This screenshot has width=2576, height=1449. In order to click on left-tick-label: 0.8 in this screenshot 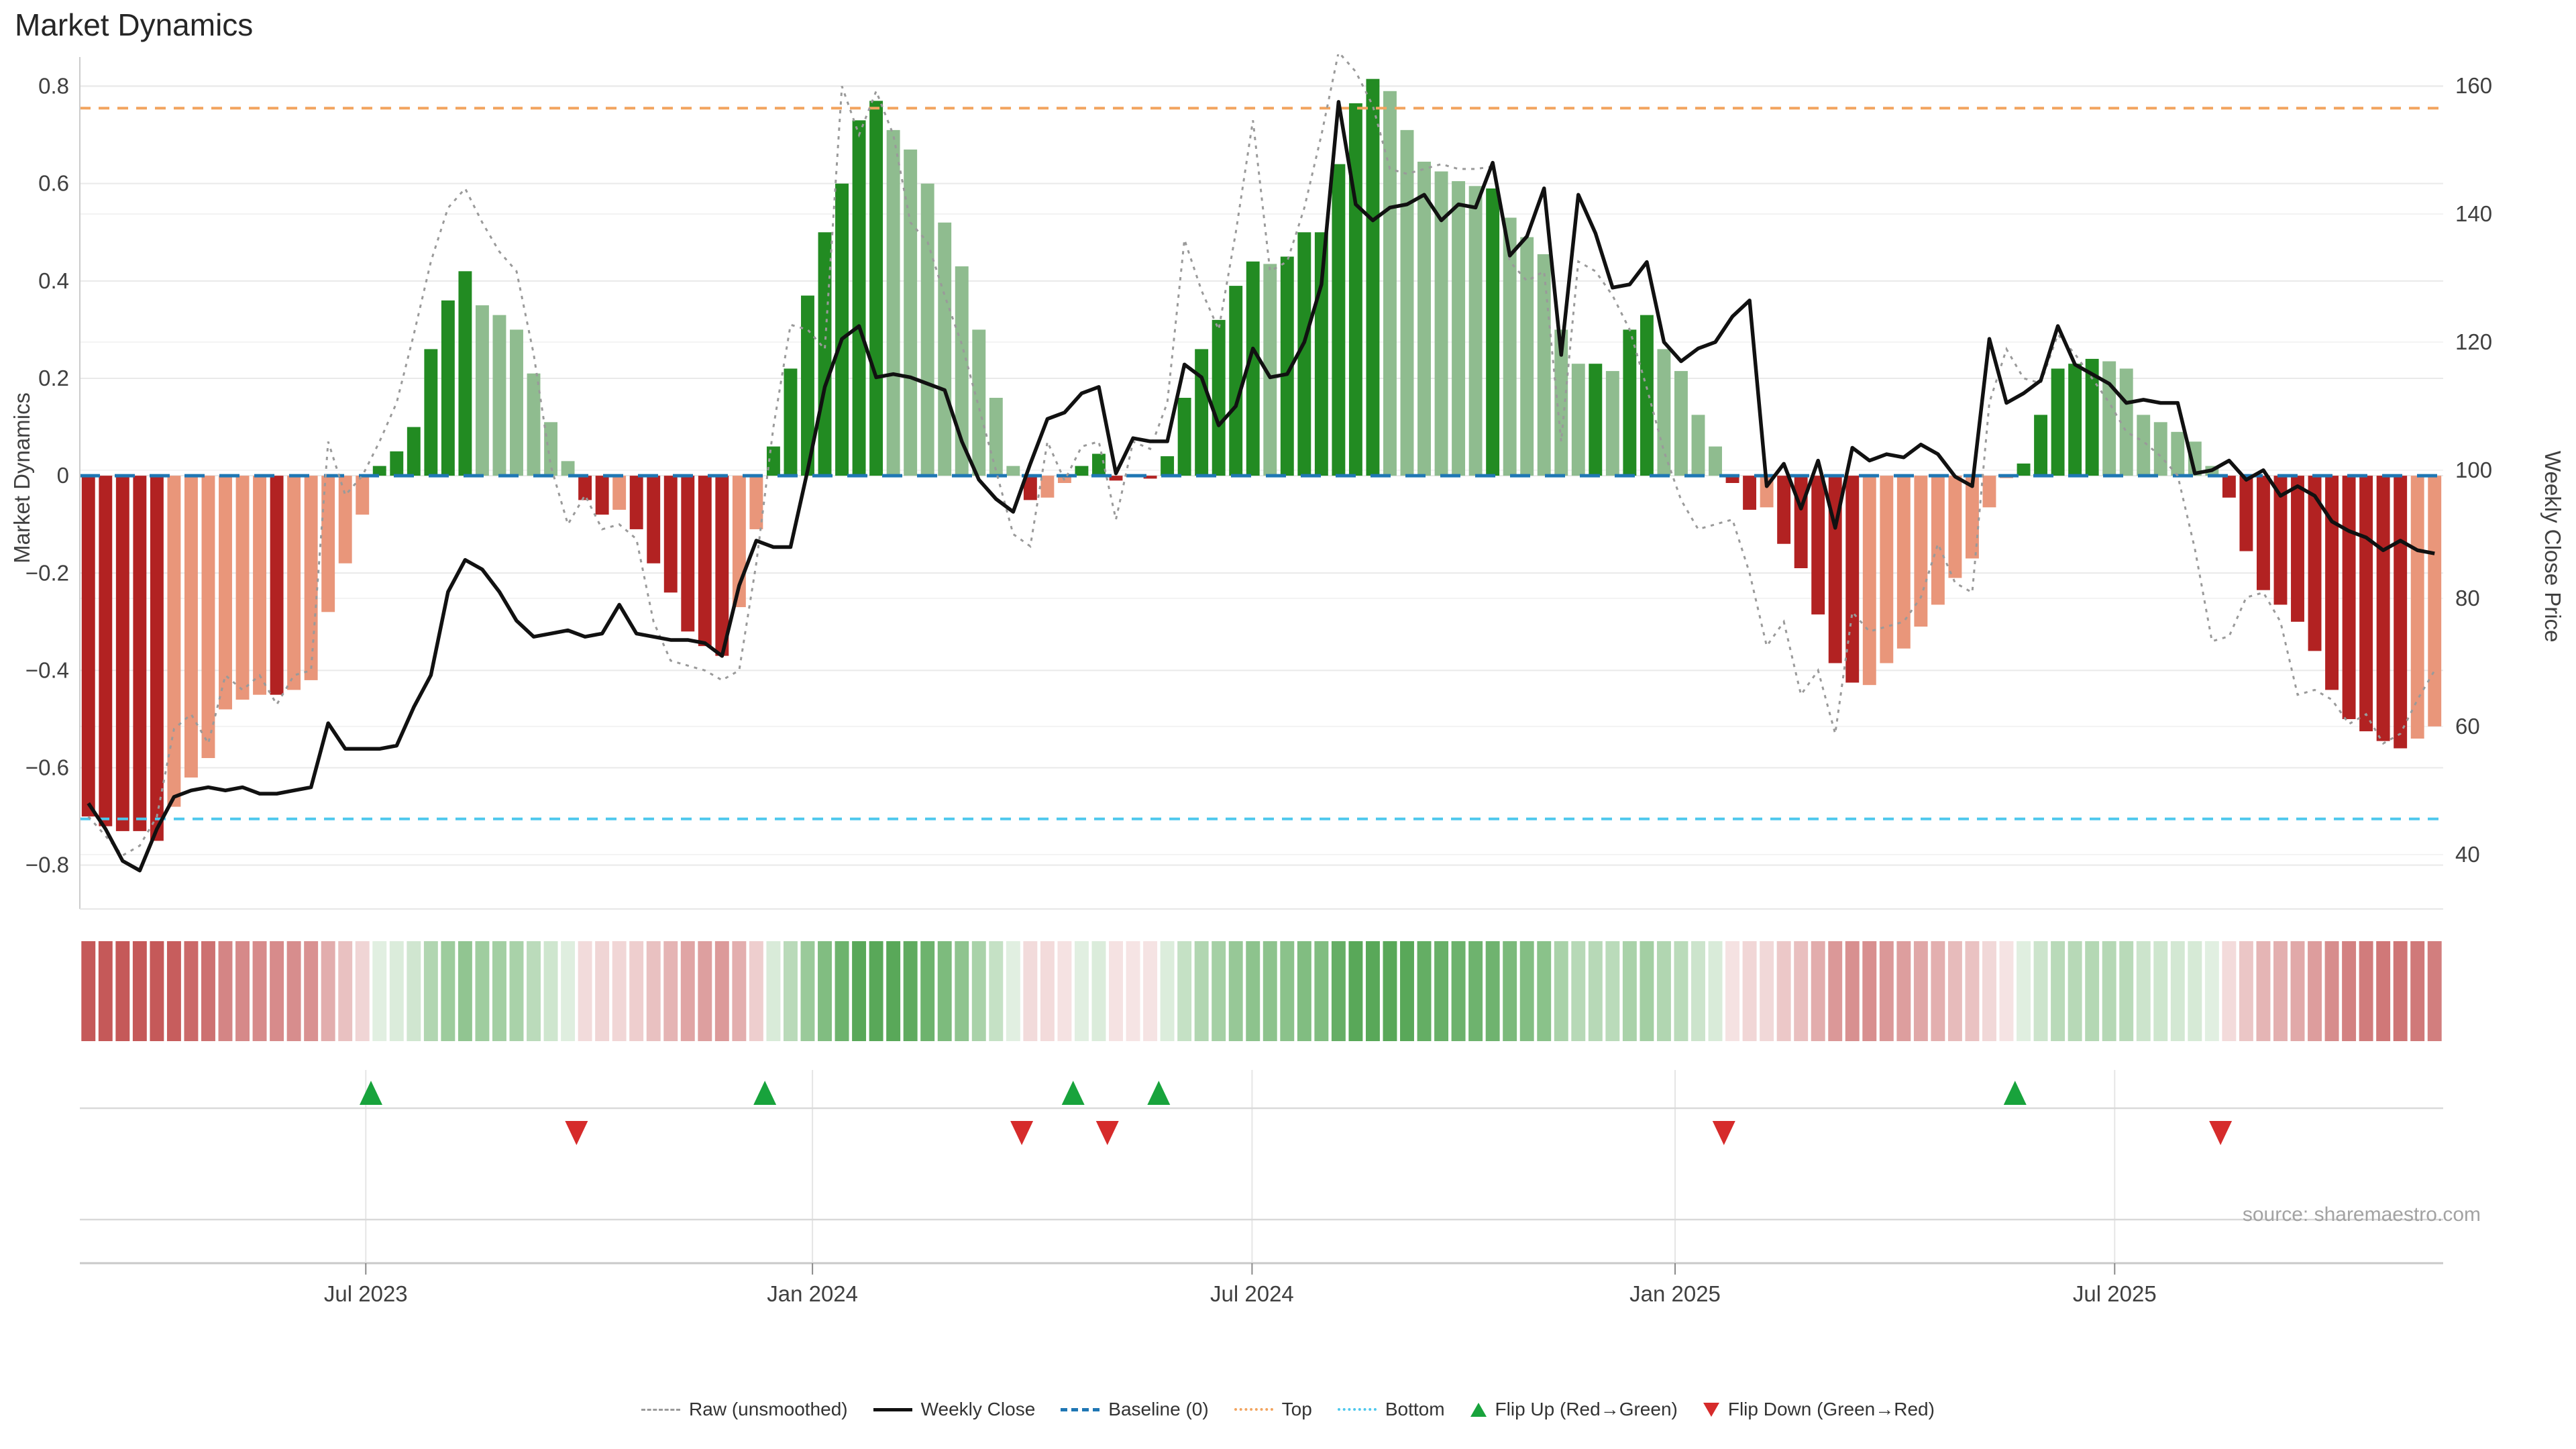, I will do `click(53, 86)`.